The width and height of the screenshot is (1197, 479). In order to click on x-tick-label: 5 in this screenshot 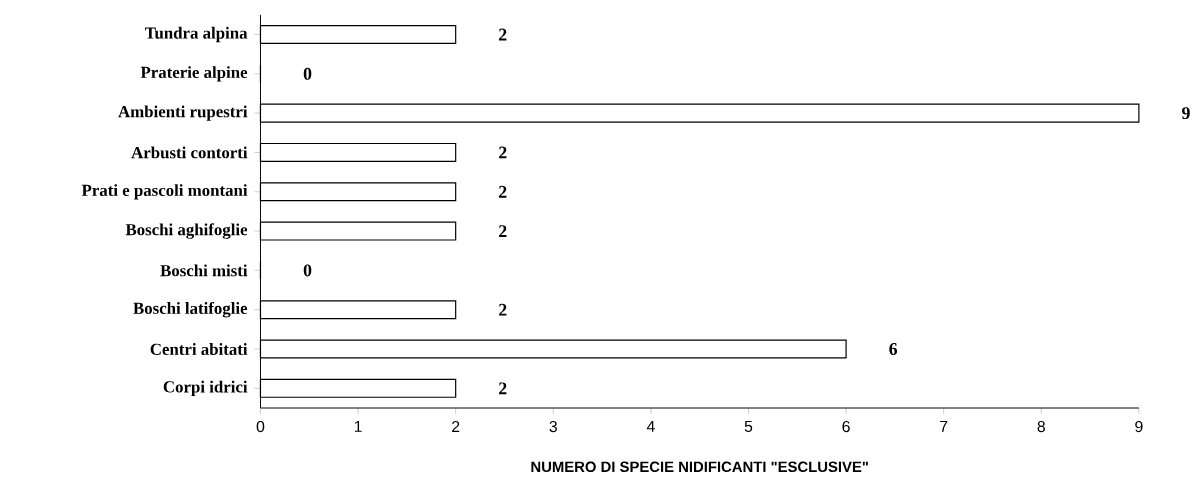, I will do `click(748, 427)`.